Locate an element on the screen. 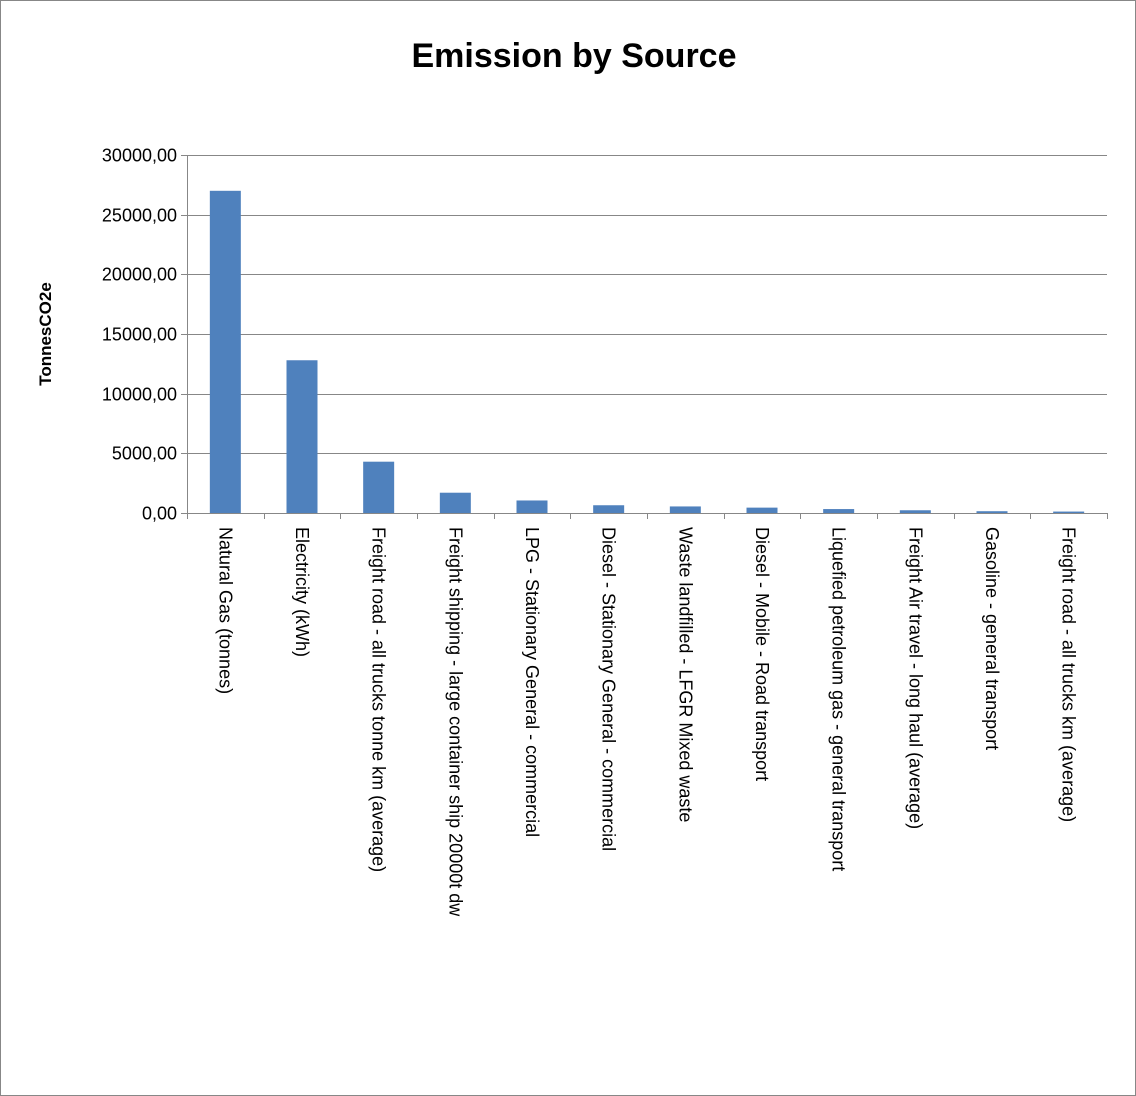  x-tick-label: Electricity (kWh) is located at coordinates (302, 592).